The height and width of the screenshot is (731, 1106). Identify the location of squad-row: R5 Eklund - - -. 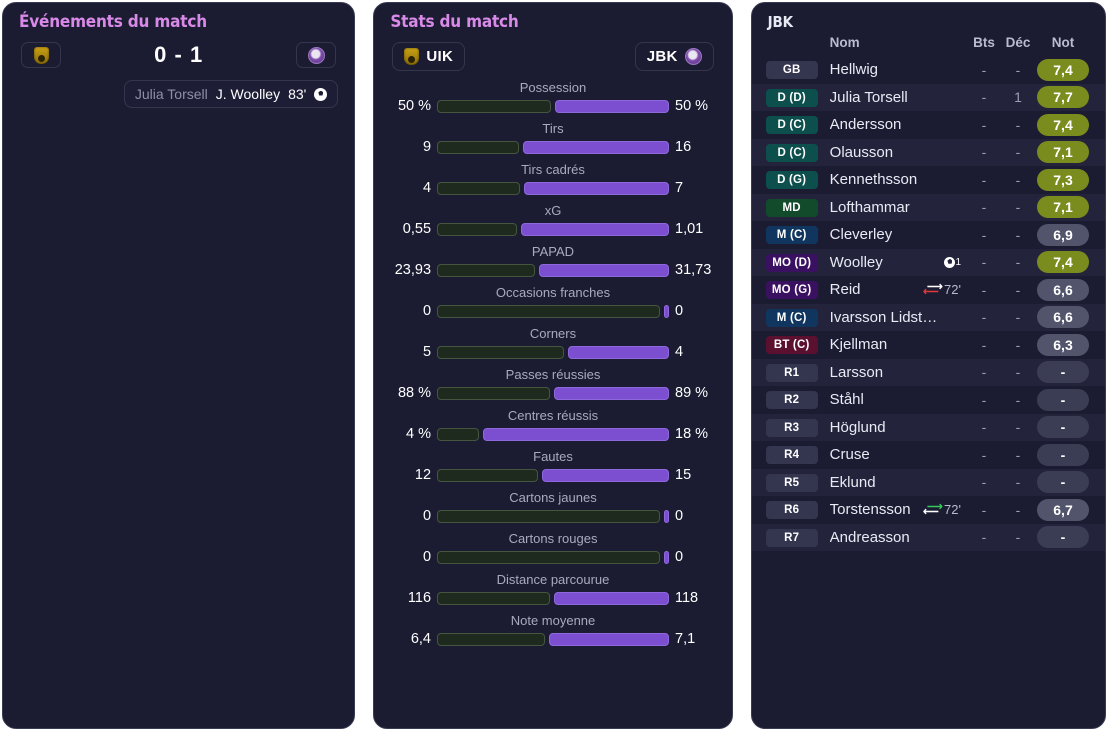
(928, 482).